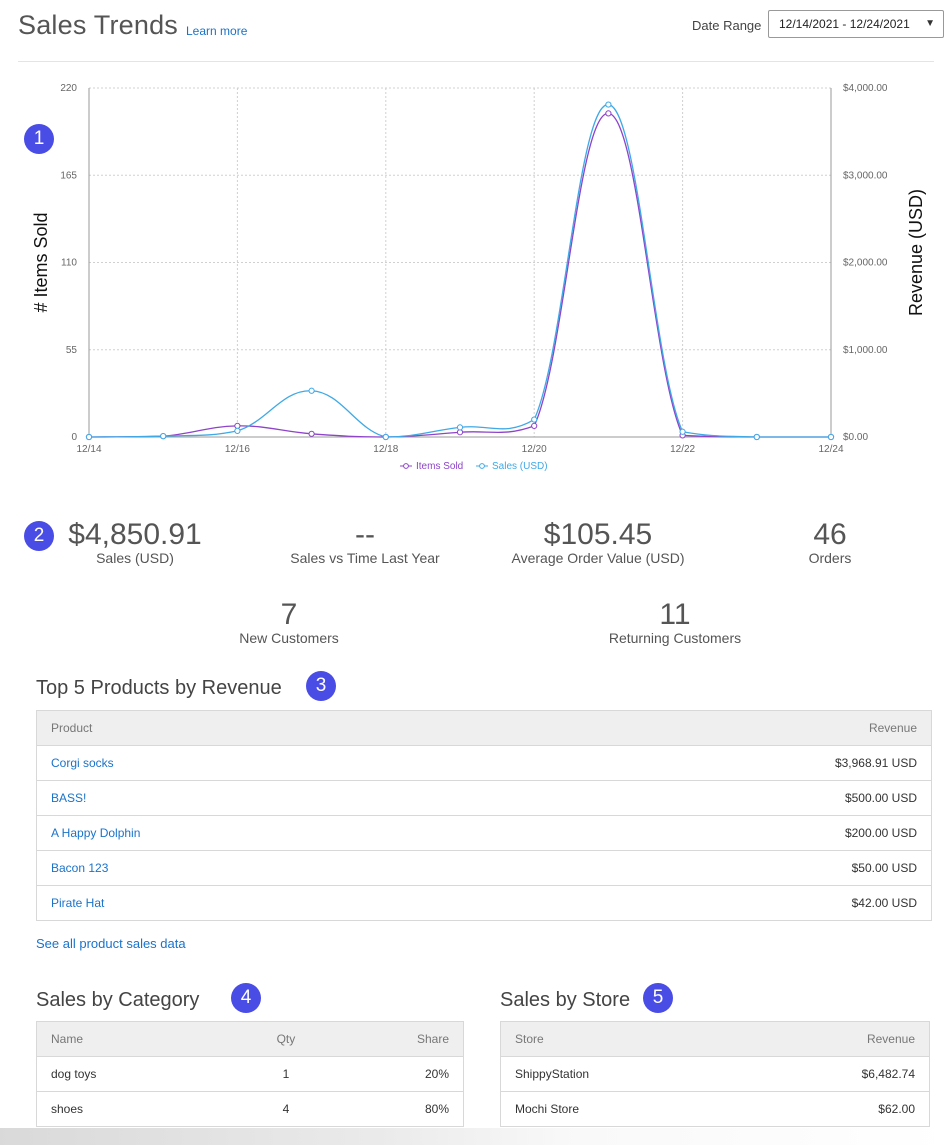 This screenshot has height=1145, width=952. What do you see at coordinates (855, 437) in the screenshot?
I see `y-tick-label-right: $0.00` at bounding box center [855, 437].